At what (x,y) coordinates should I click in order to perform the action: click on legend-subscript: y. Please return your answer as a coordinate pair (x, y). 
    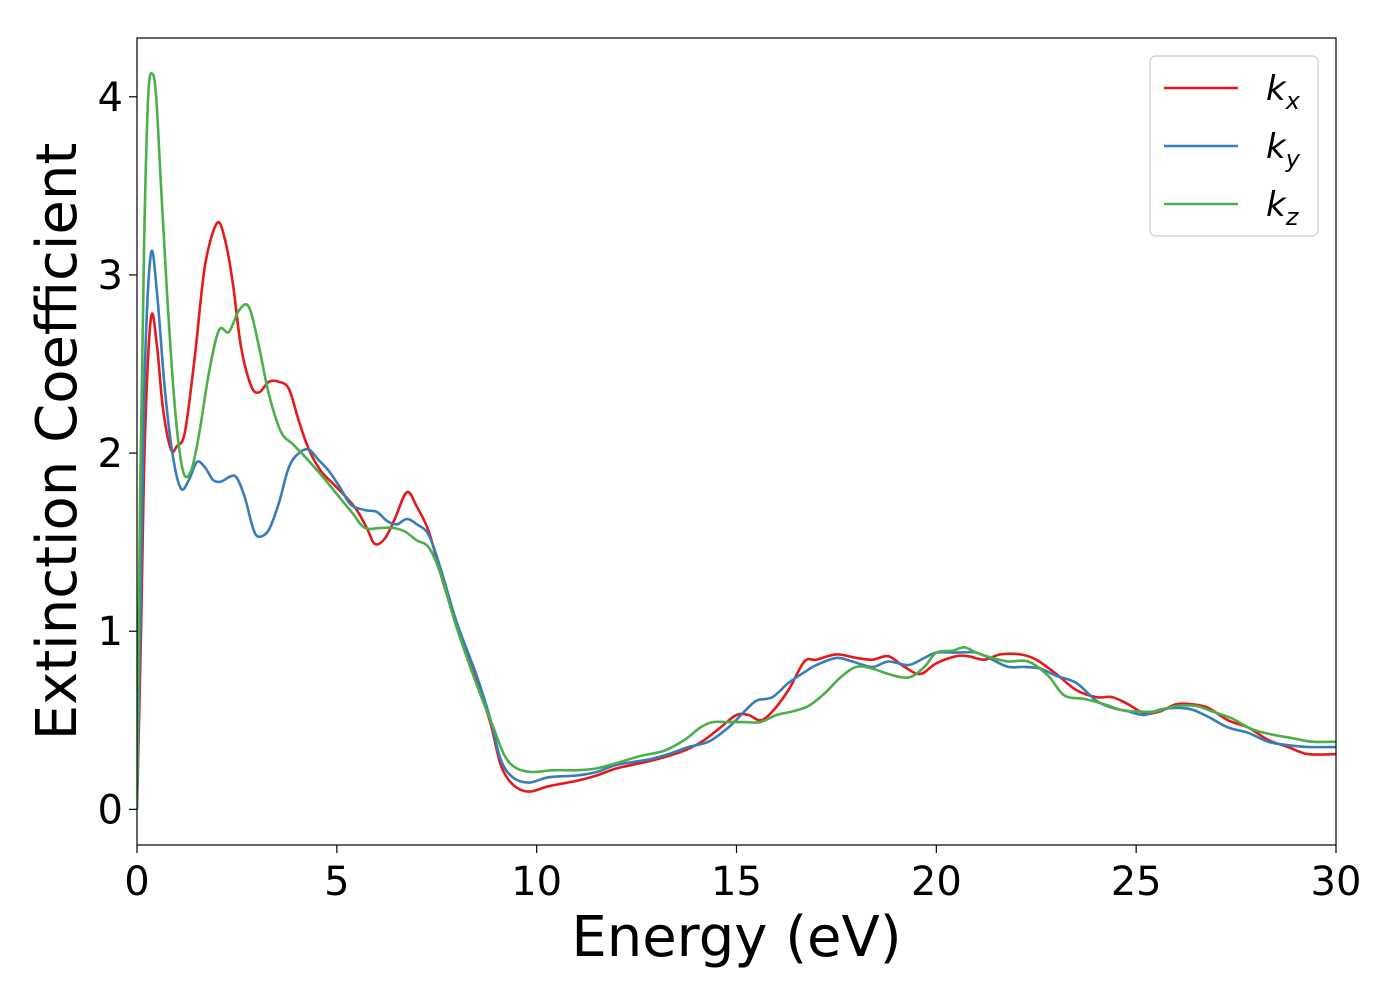
    Looking at the image, I should click on (1293, 159).